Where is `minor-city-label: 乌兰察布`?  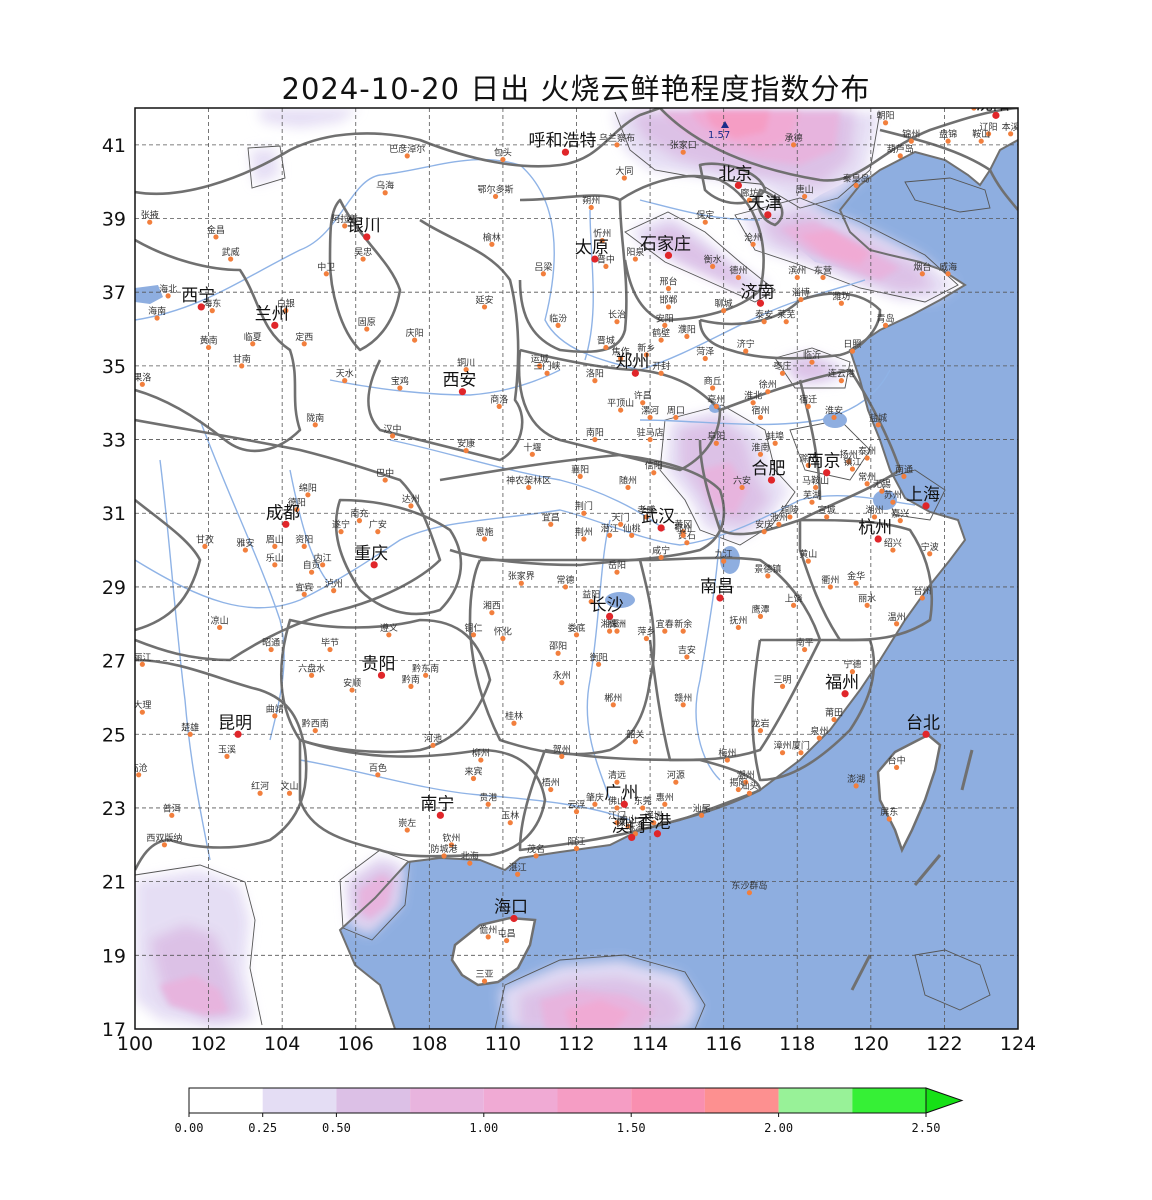
minor-city-label: 乌兰察布 is located at coordinates (617, 138).